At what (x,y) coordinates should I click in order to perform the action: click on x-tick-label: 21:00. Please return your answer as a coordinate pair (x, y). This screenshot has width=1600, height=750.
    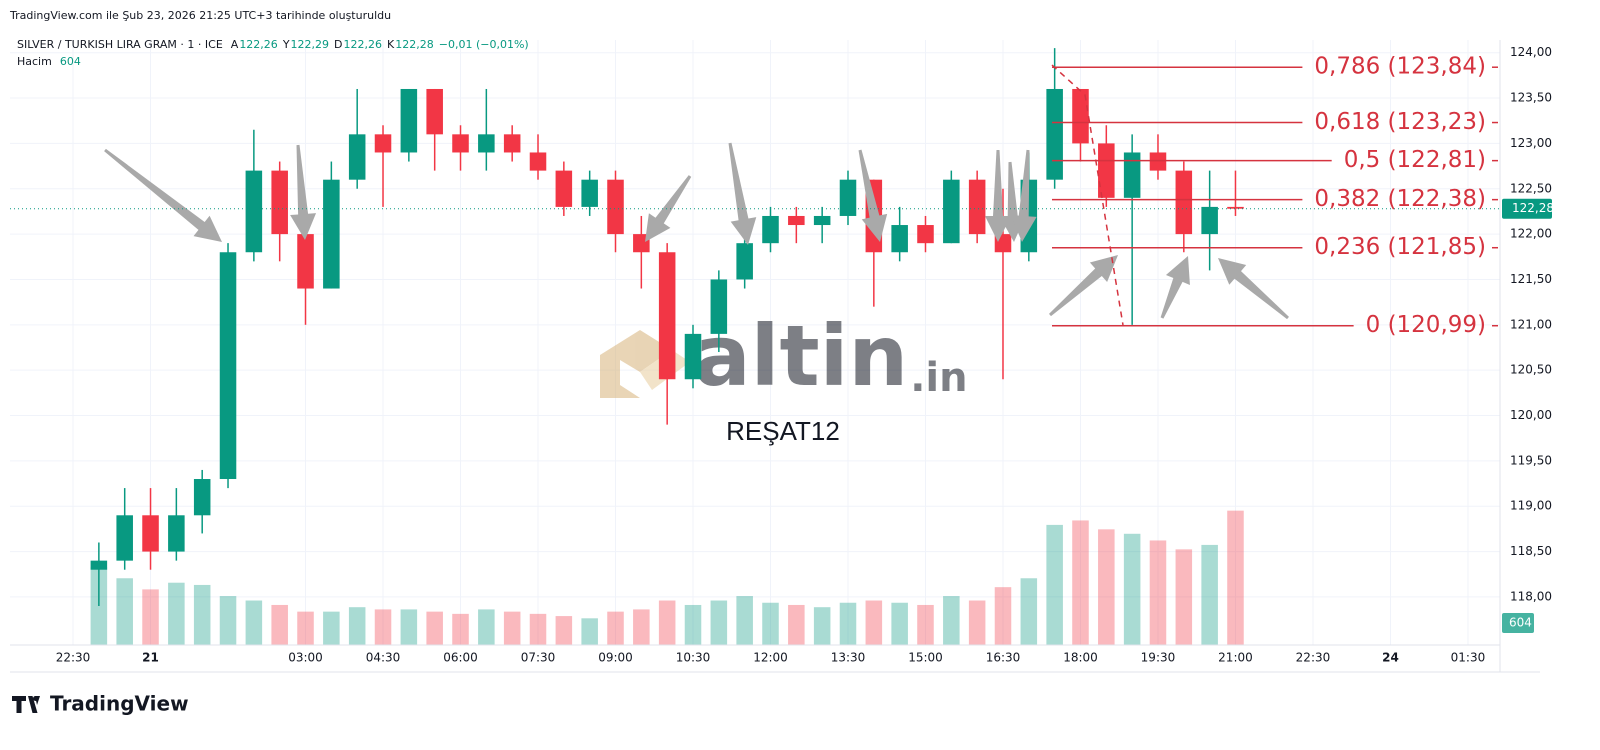
    Looking at the image, I should click on (1235, 658).